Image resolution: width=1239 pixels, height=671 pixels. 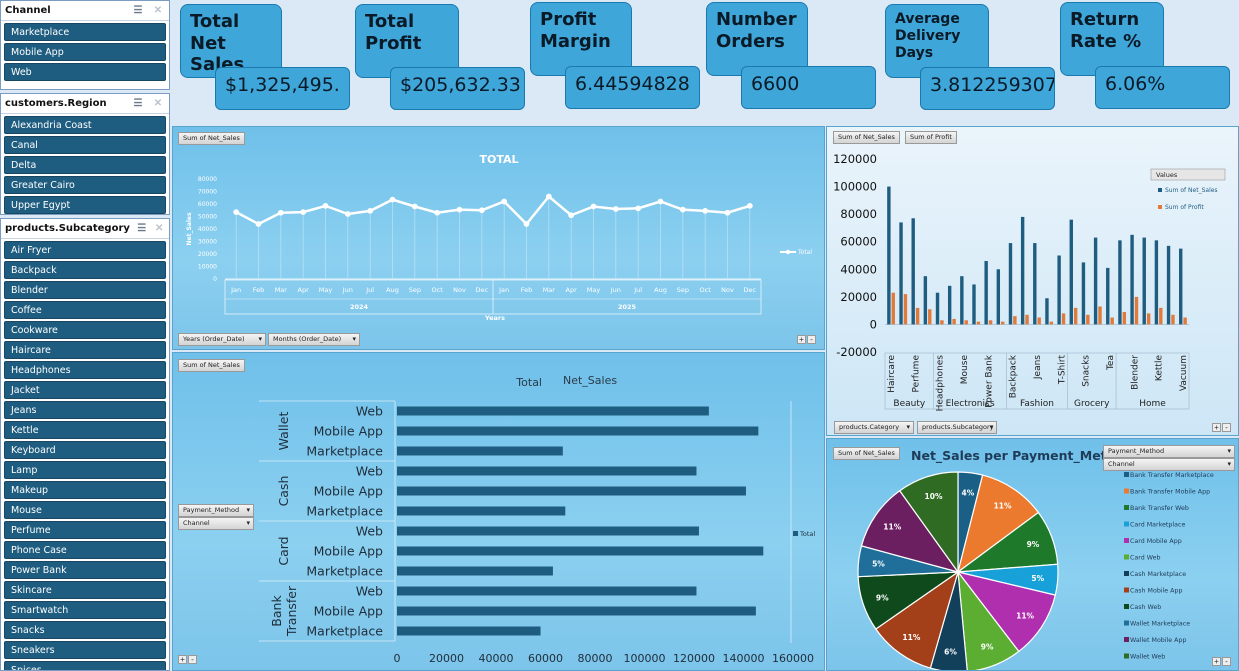 What do you see at coordinates (85, 410) in the screenshot?
I see `slicer-item: Jeans` at bounding box center [85, 410].